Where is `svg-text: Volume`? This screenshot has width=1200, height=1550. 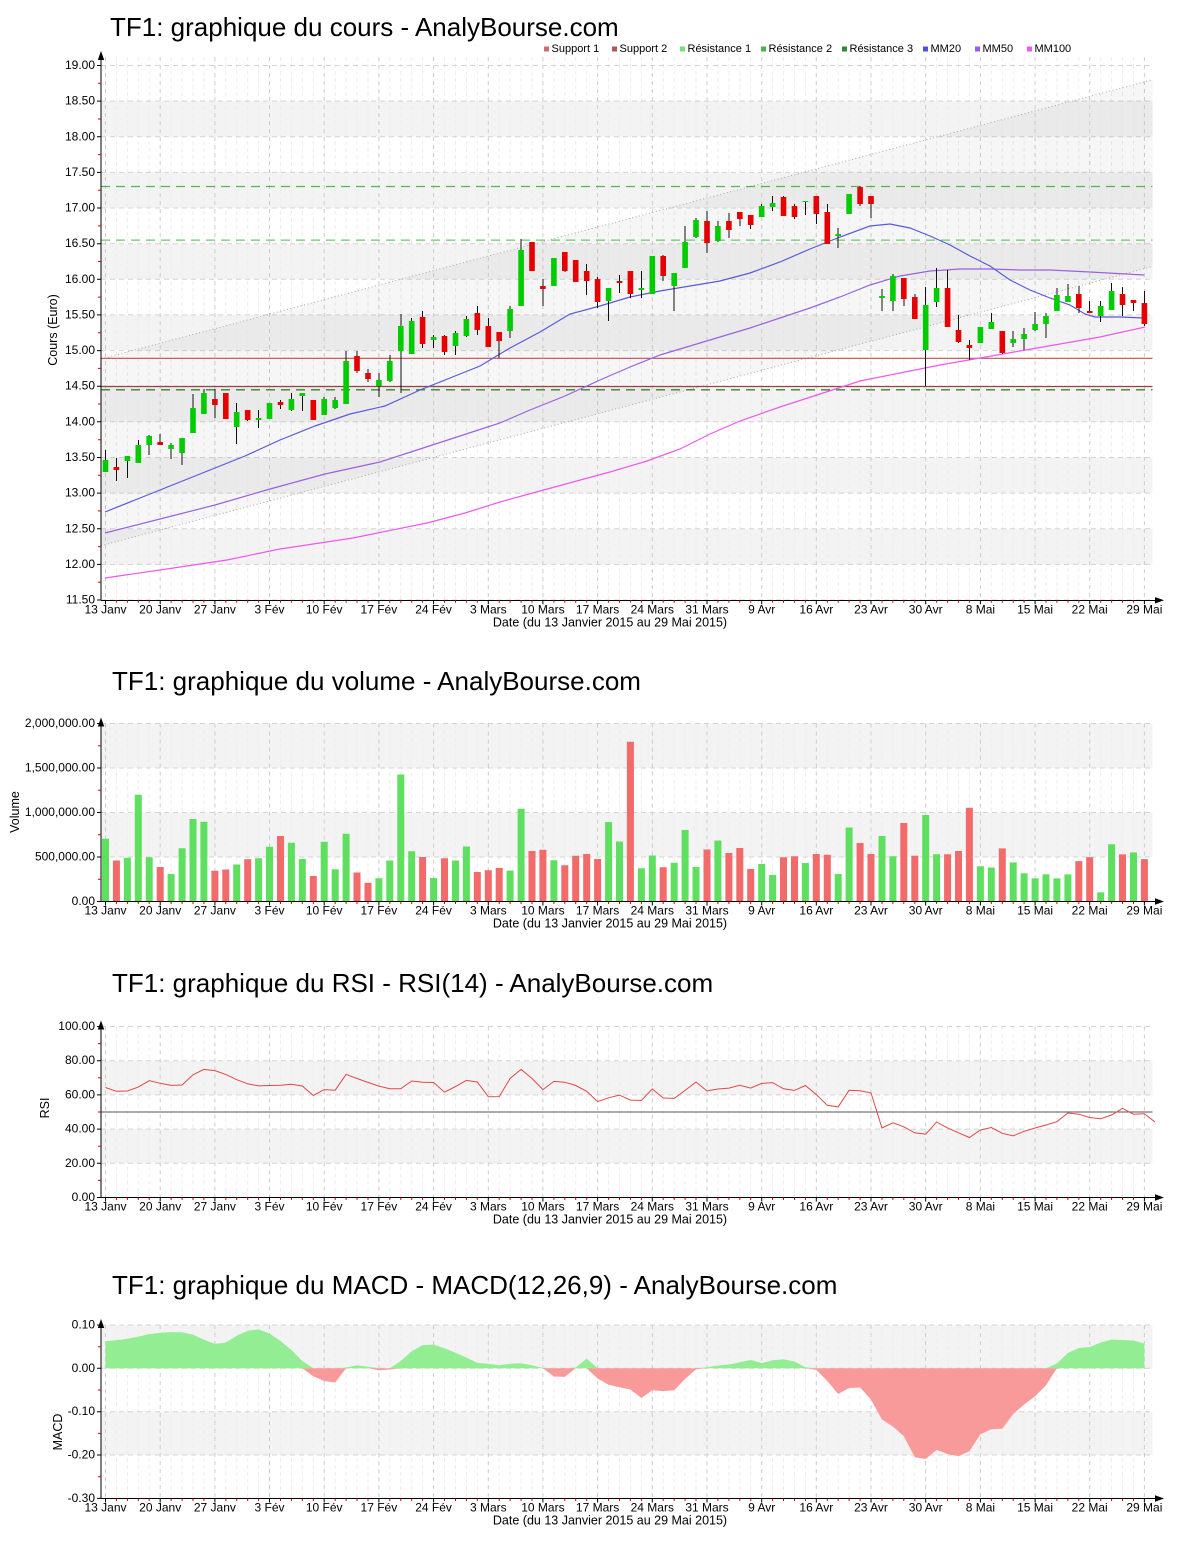 svg-text: Volume is located at coordinates (15, 812).